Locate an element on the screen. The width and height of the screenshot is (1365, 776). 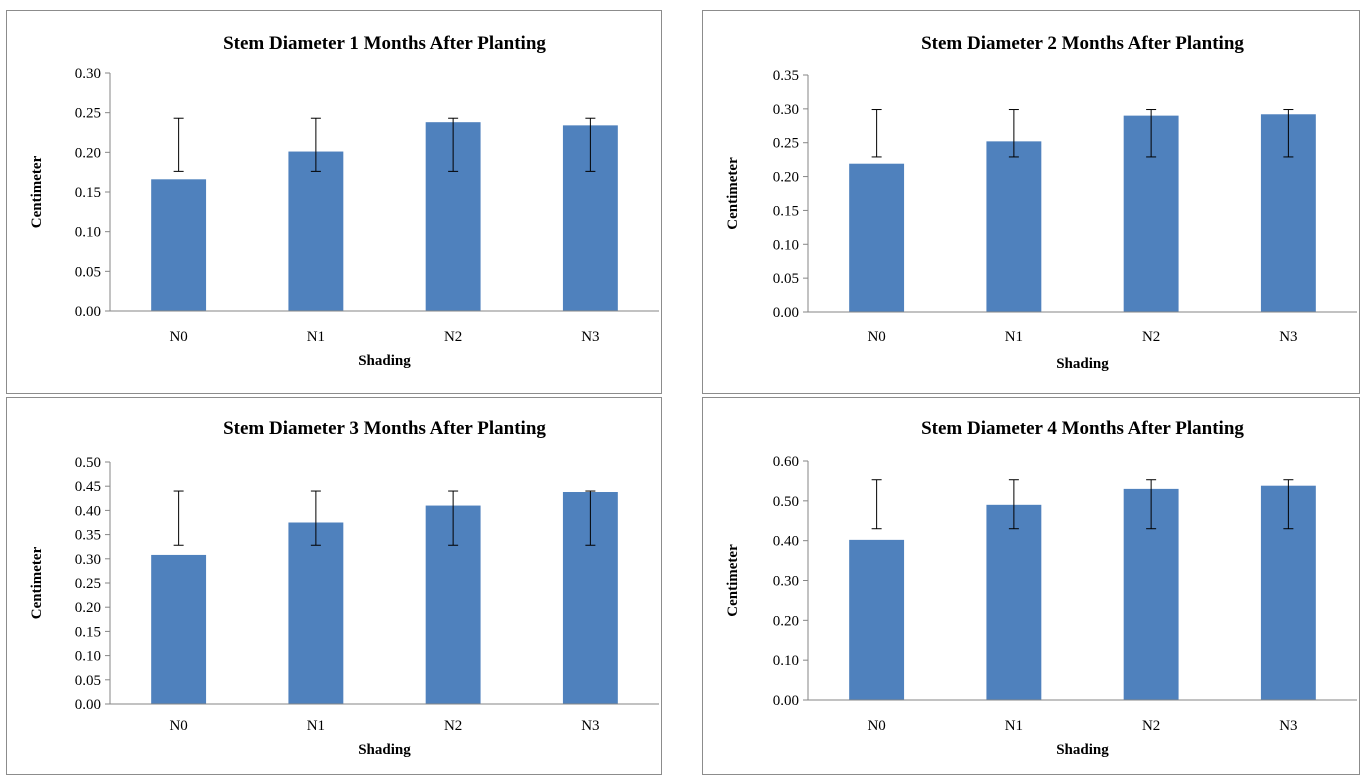
y-tick-label: 0.45 is located at coordinates (88, 487).